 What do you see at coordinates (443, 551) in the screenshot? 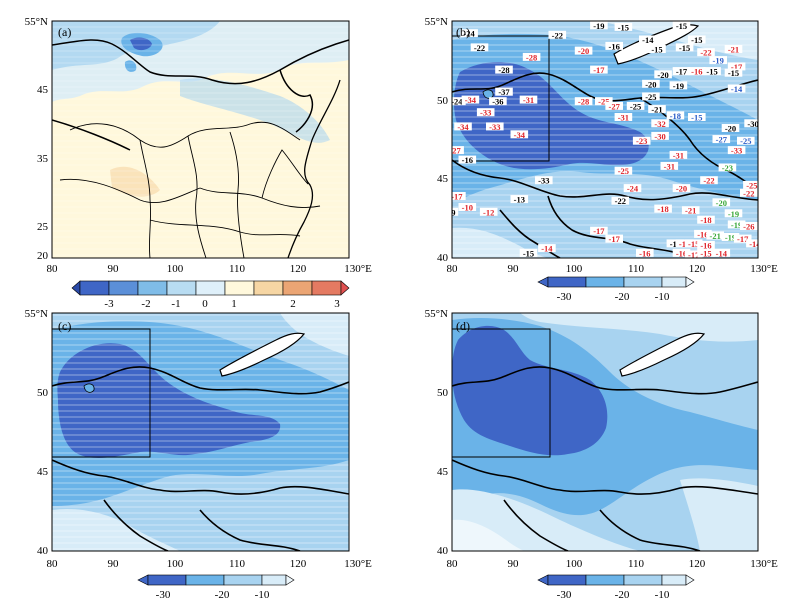
I see `panel-d-y-tick: 40` at bounding box center [443, 551].